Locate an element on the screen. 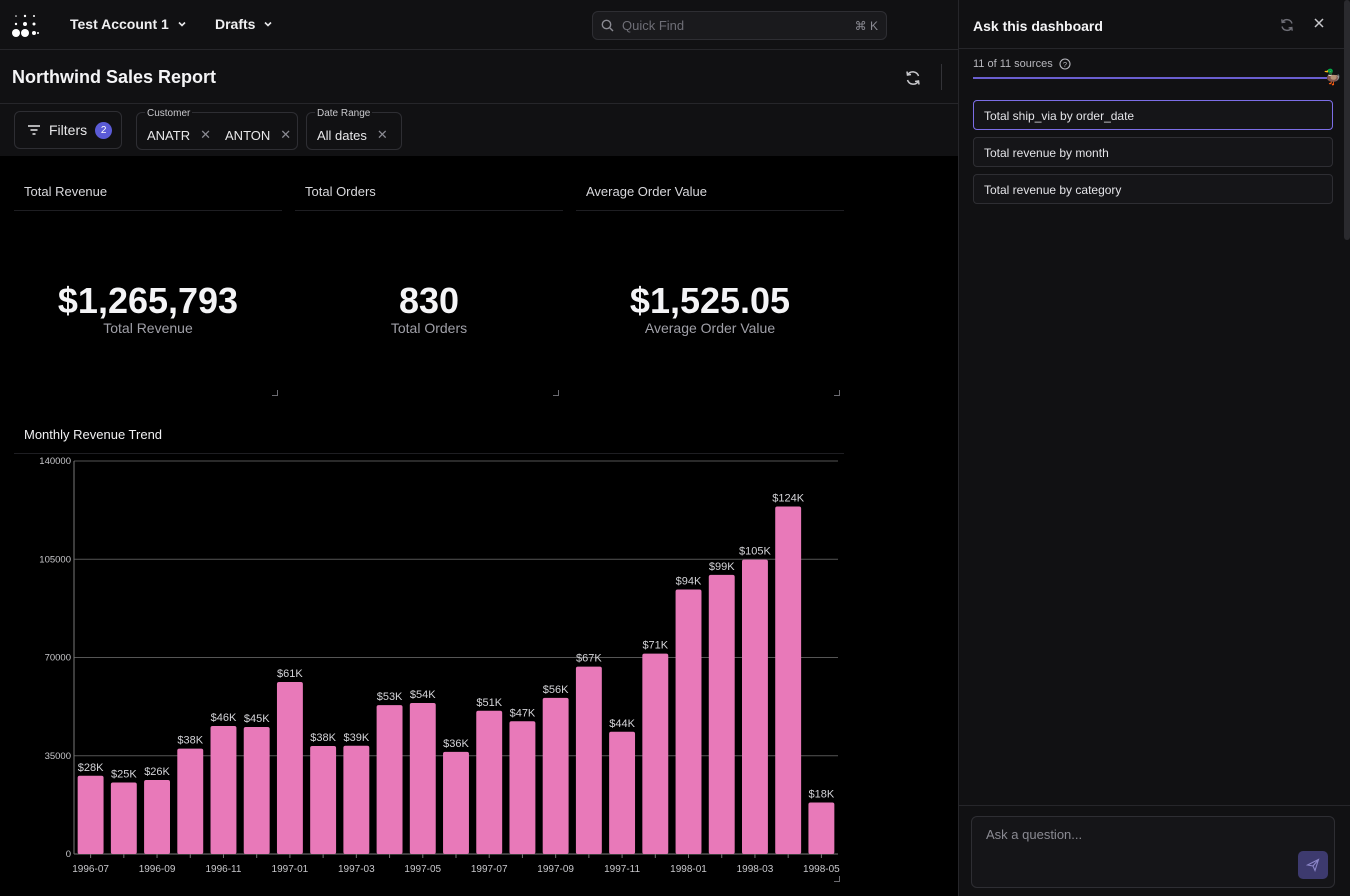  data-label: $47K is located at coordinates (523, 713).